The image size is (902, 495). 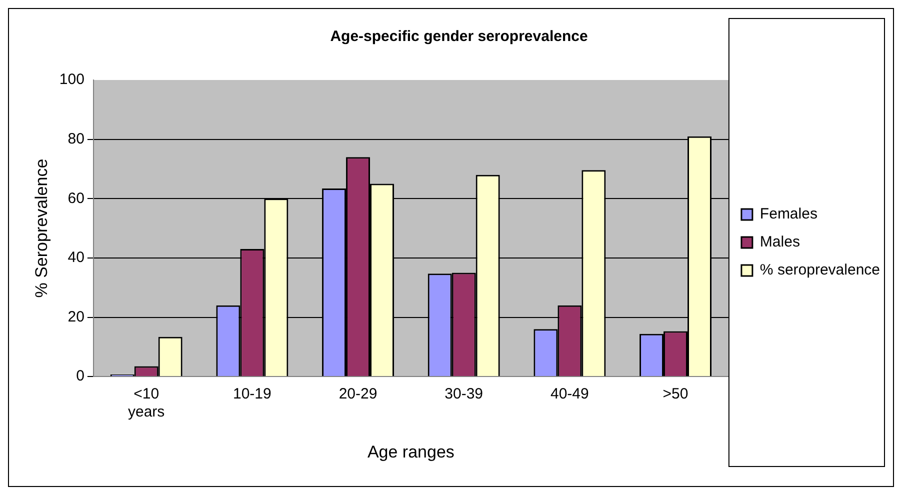 What do you see at coordinates (252, 394) in the screenshot?
I see `x-tick-label: 10-19` at bounding box center [252, 394].